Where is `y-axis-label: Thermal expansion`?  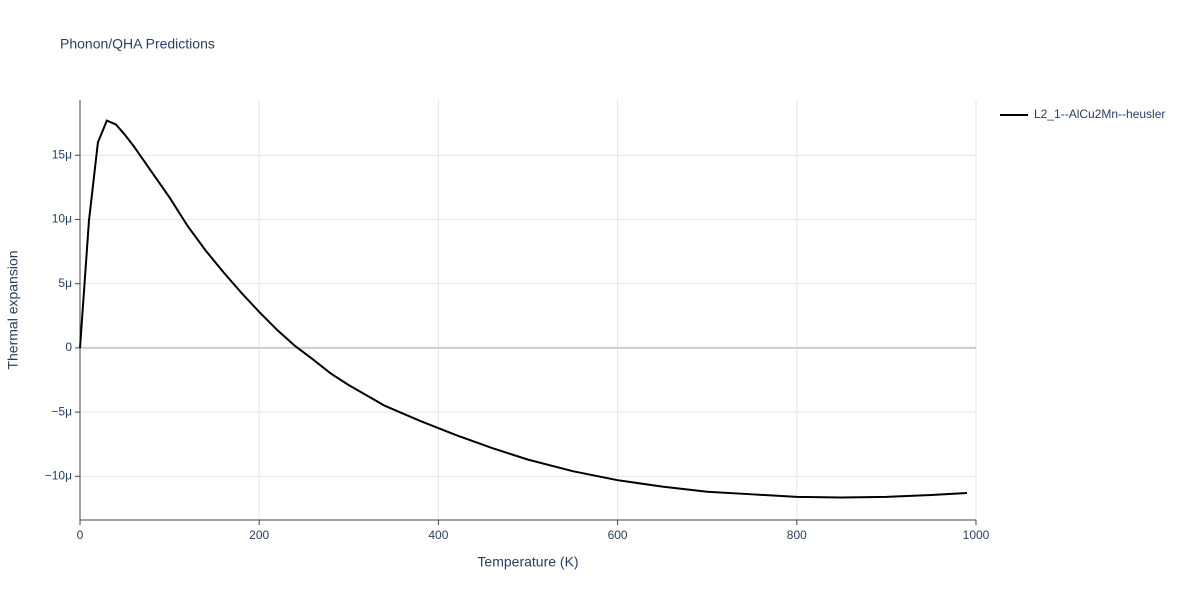
y-axis-label: Thermal expansion is located at coordinates (13, 309).